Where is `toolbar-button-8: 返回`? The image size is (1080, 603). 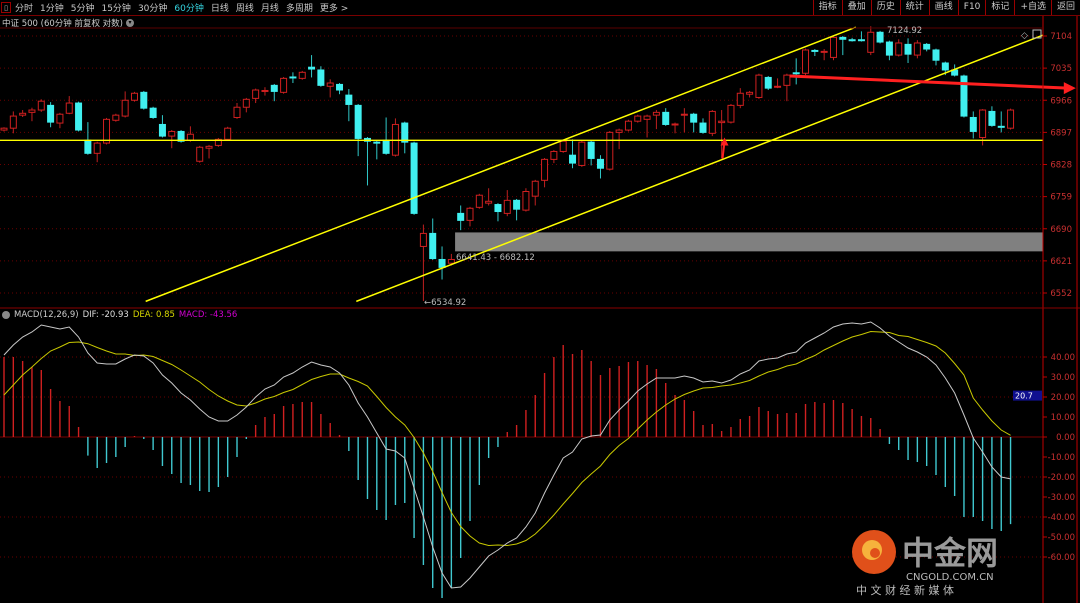 toolbar-button-8: 返回 is located at coordinates (1065, 7).